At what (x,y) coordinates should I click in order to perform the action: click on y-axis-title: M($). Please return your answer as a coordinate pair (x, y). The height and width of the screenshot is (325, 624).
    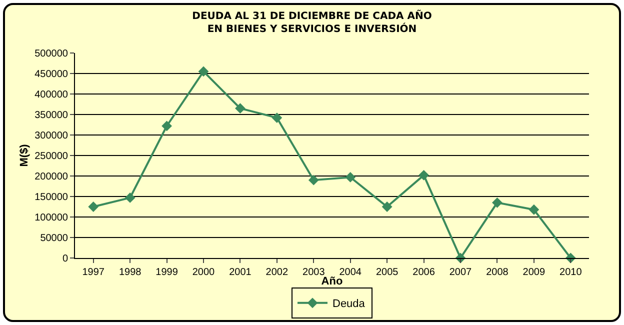
    Looking at the image, I should click on (24, 155).